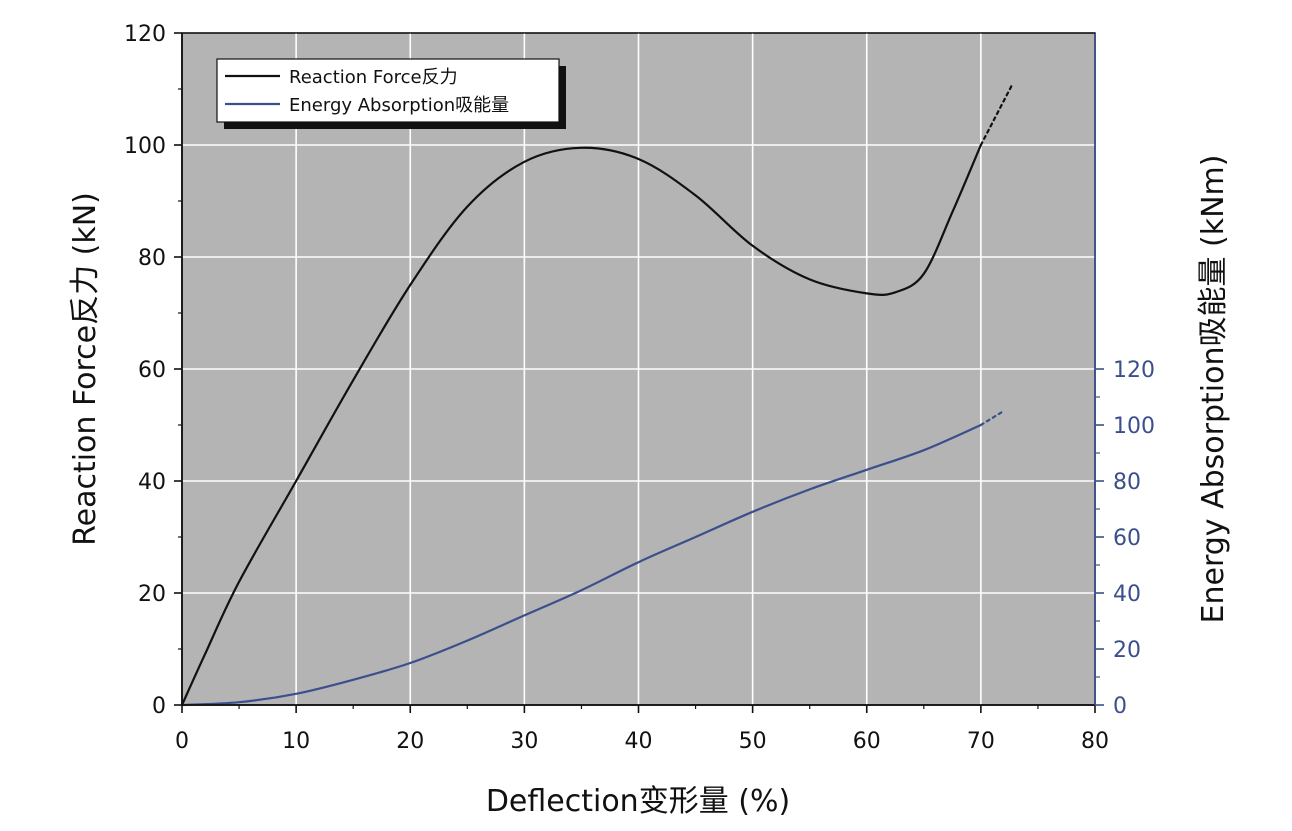  Describe the element at coordinates (152, 370) in the screenshot. I see `y-tick-label: 60` at that location.